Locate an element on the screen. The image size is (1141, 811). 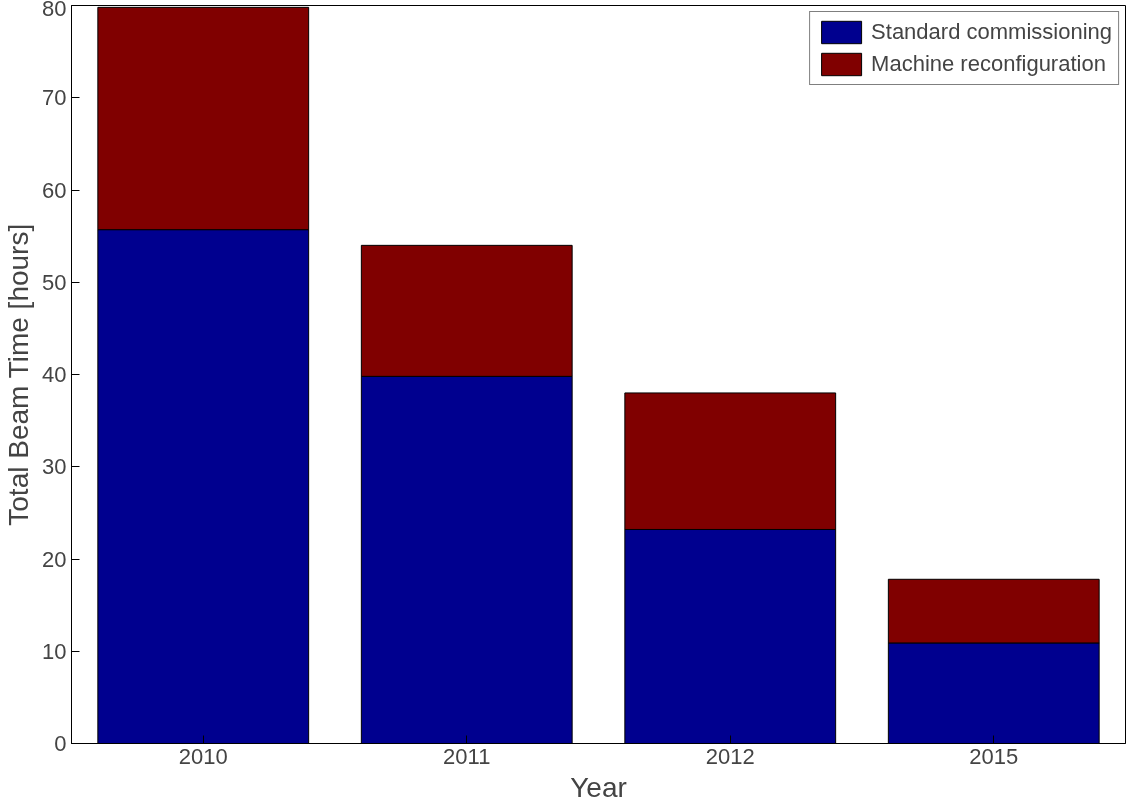
x-axis-title: Year is located at coordinates (598, 787).